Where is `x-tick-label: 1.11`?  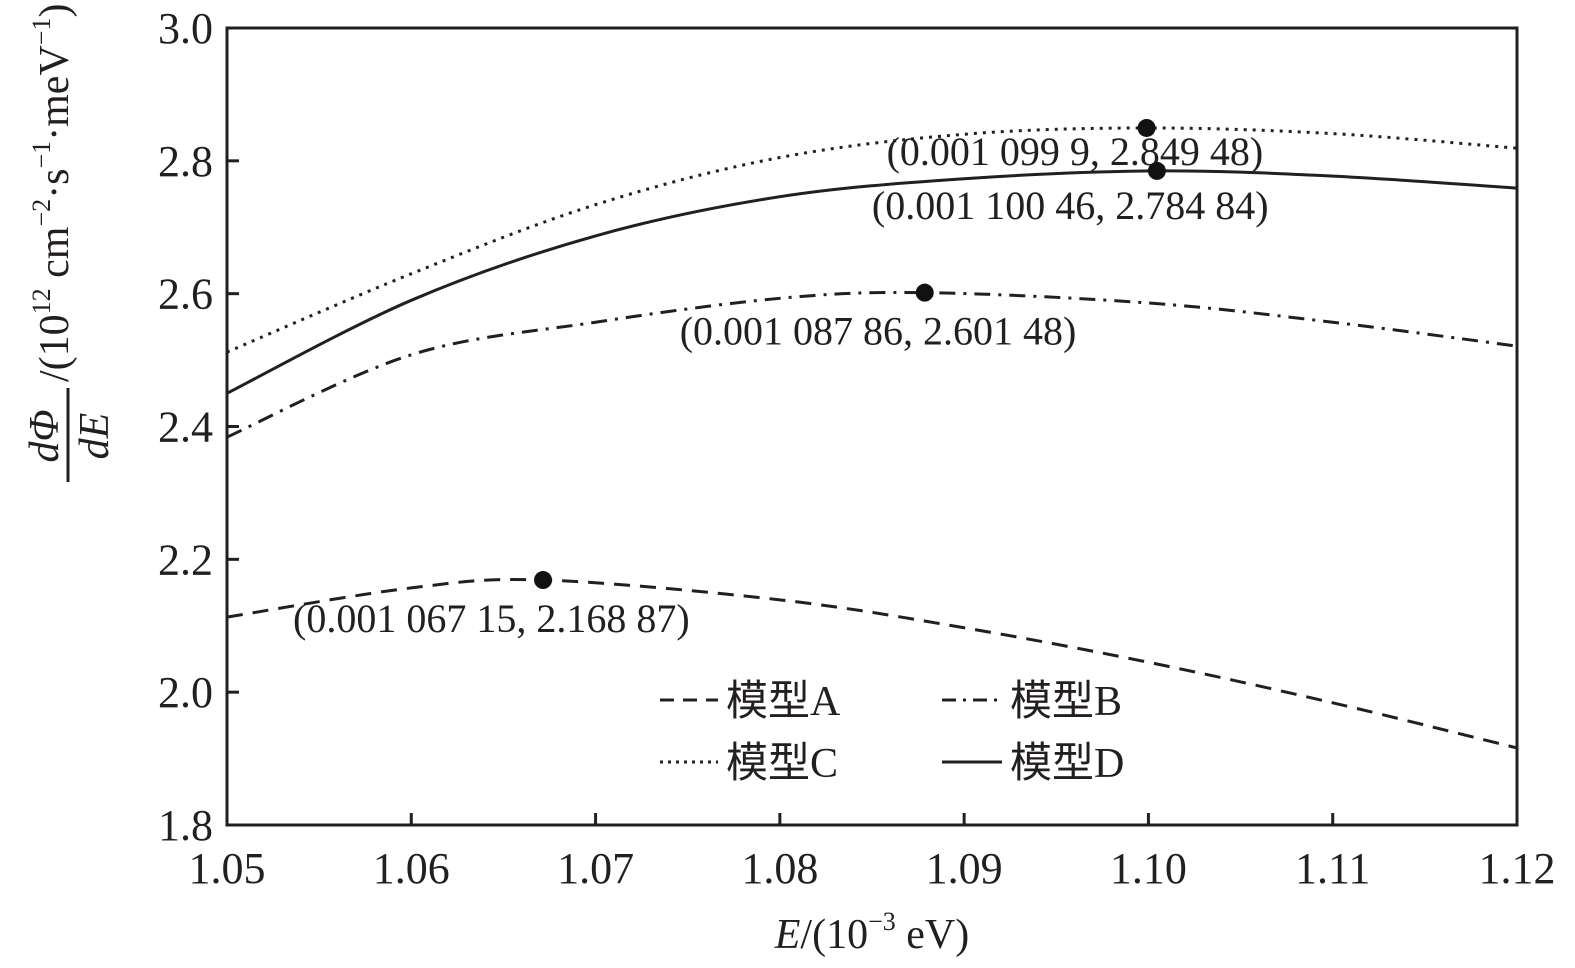
x-tick-label: 1.11 is located at coordinates (1332, 868).